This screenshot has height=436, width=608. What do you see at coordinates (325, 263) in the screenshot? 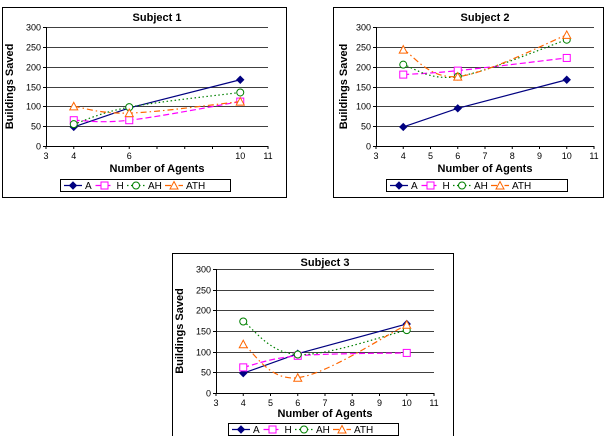
I see `chart-title: Subject 3` at bounding box center [325, 263].